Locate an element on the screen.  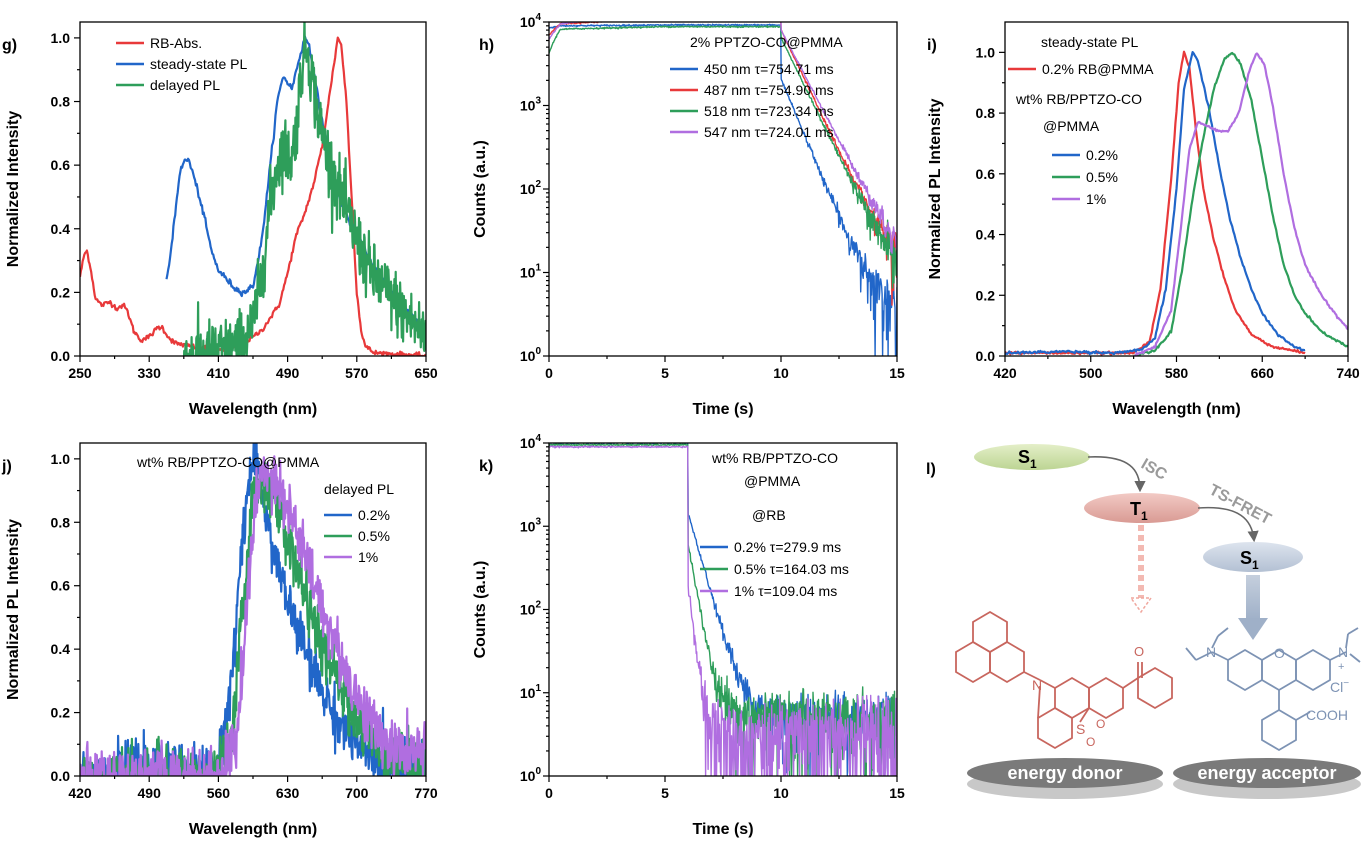
legend-title: steady-state PL is located at coordinates (1089, 42).